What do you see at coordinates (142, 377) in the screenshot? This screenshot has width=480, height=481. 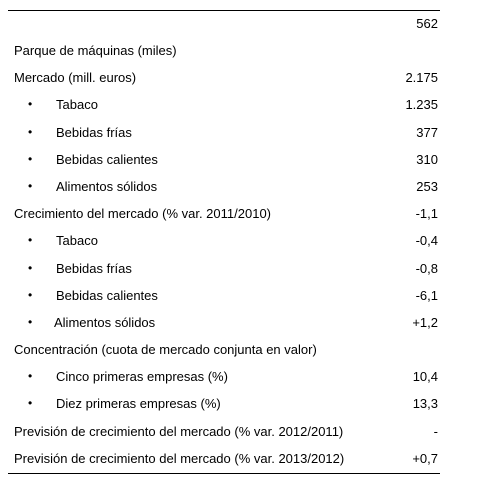 I see `row-label: Cinco primeras empresas (%)` at bounding box center [142, 377].